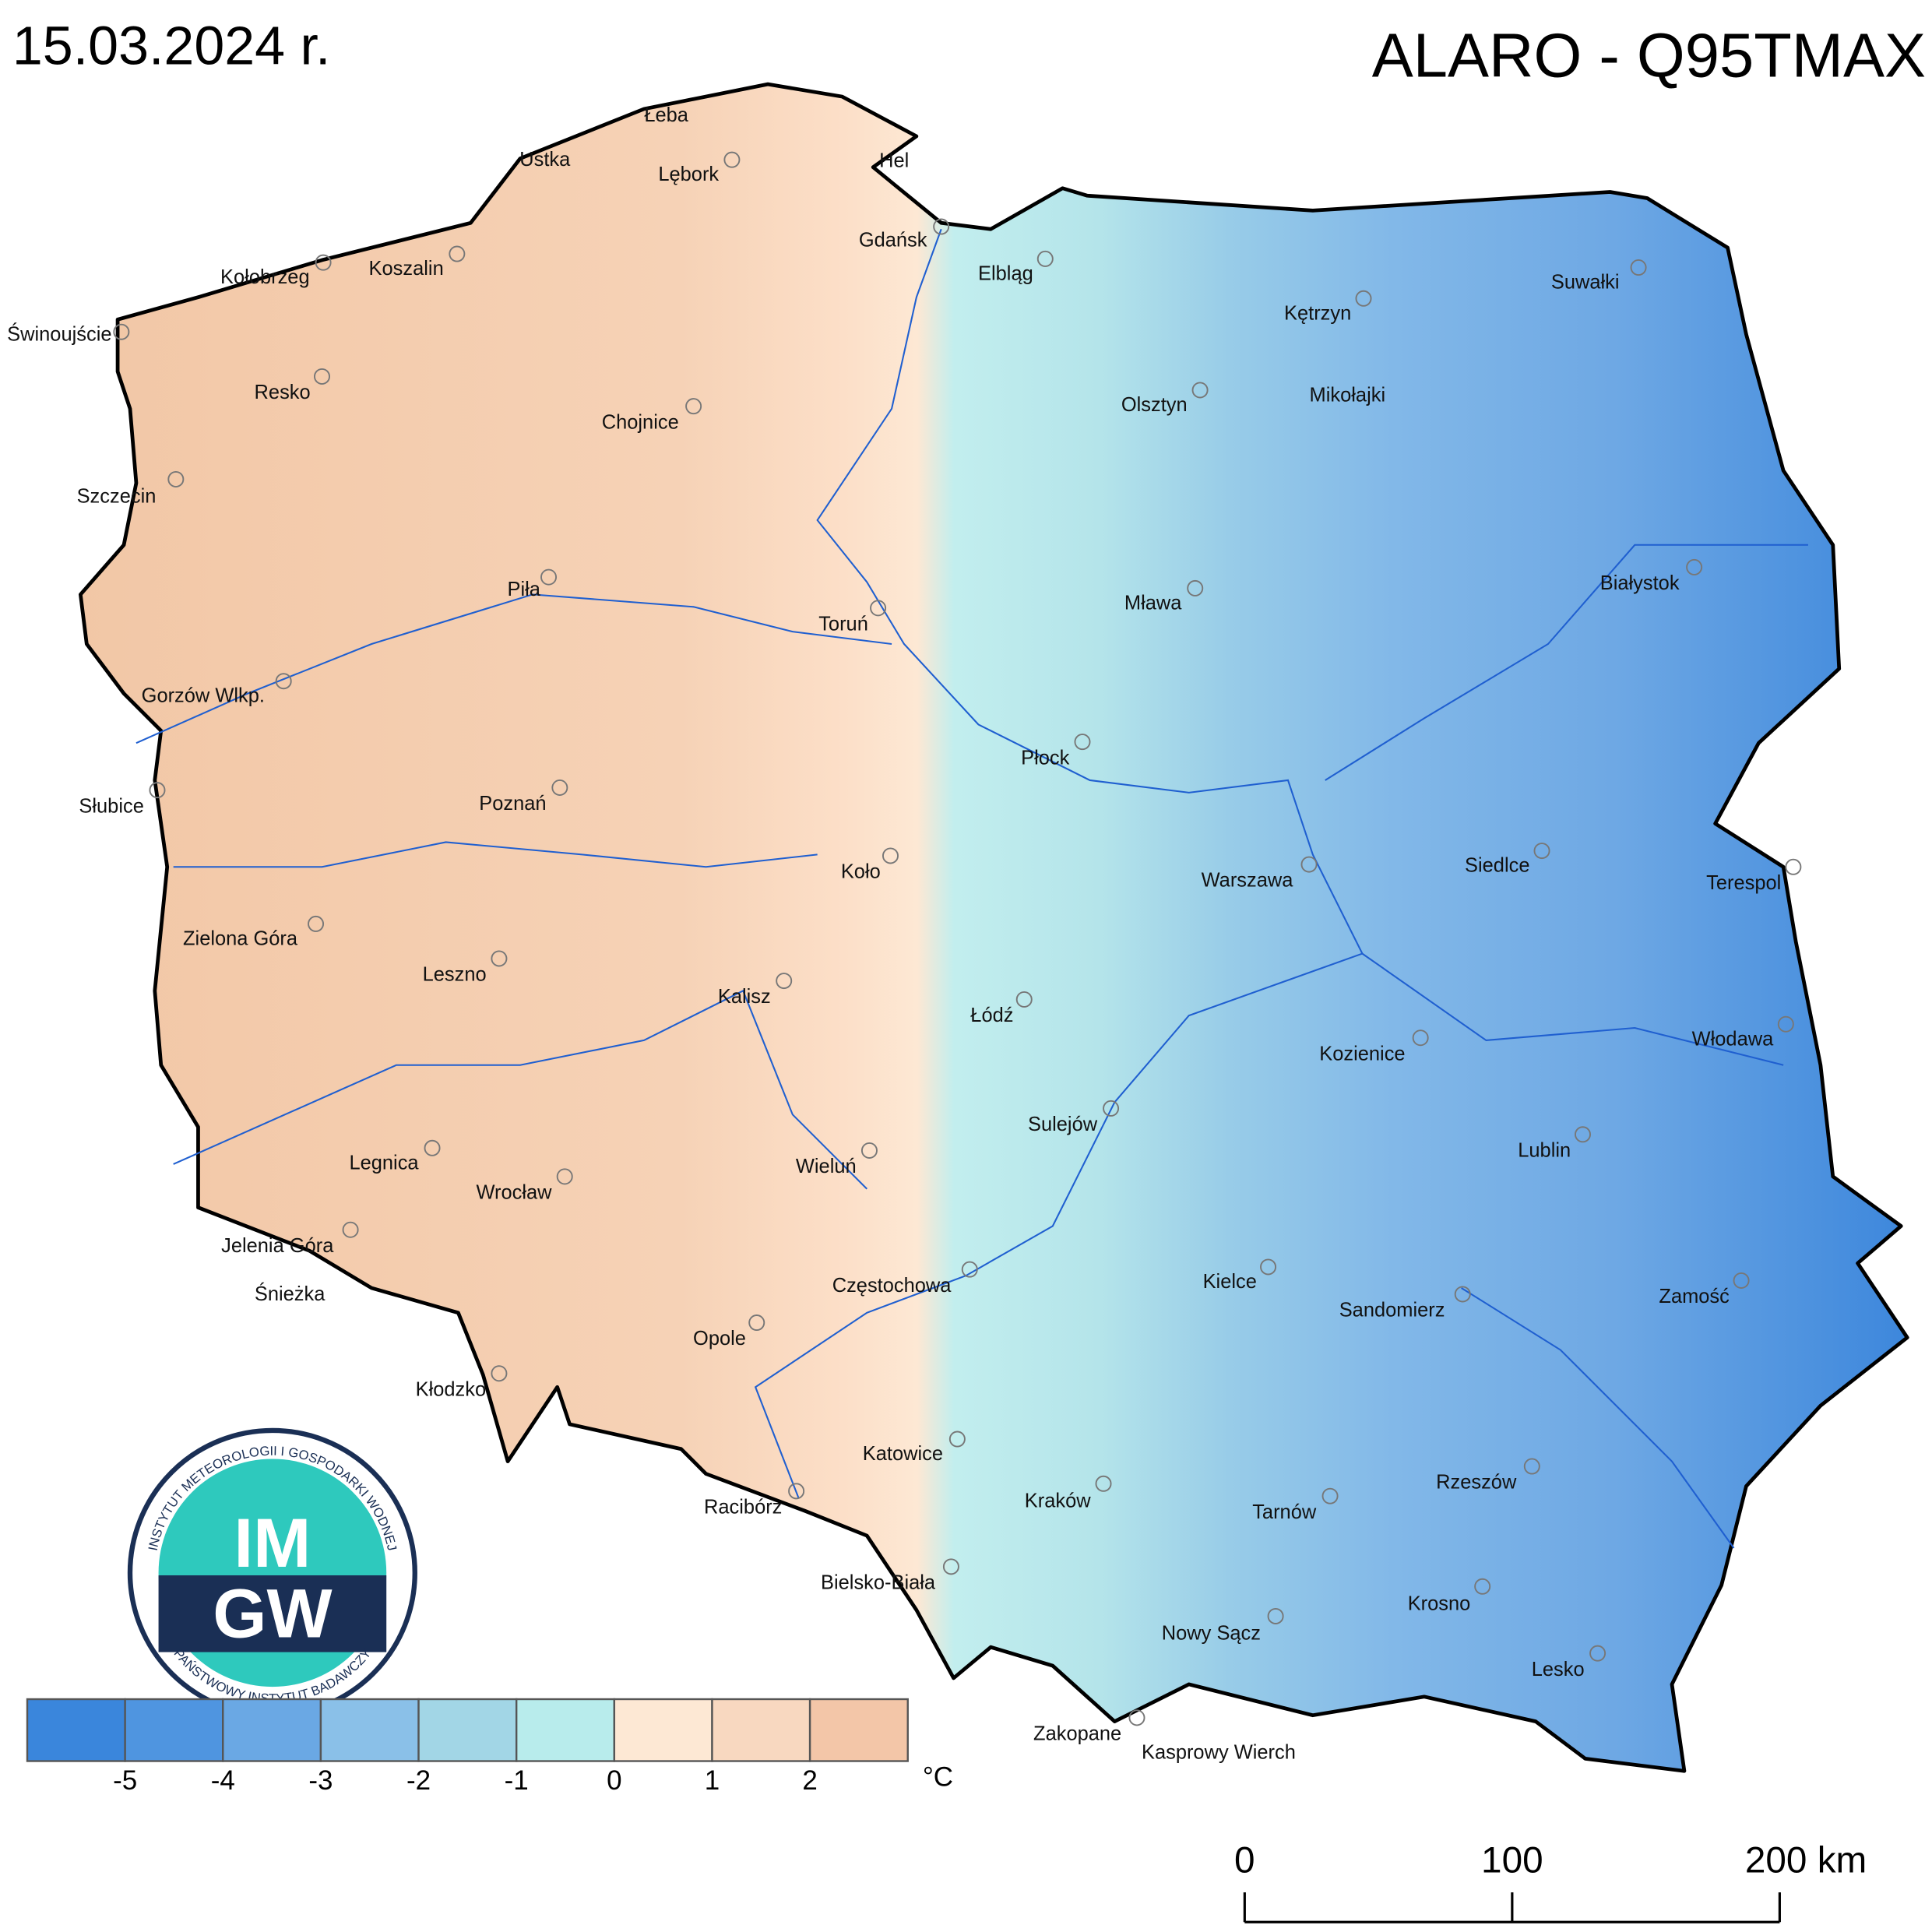 The width and height of the screenshot is (1932, 1932). Describe the element at coordinates (1585, 283) in the screenshot. I see `city-label: Suwałki` at that location.